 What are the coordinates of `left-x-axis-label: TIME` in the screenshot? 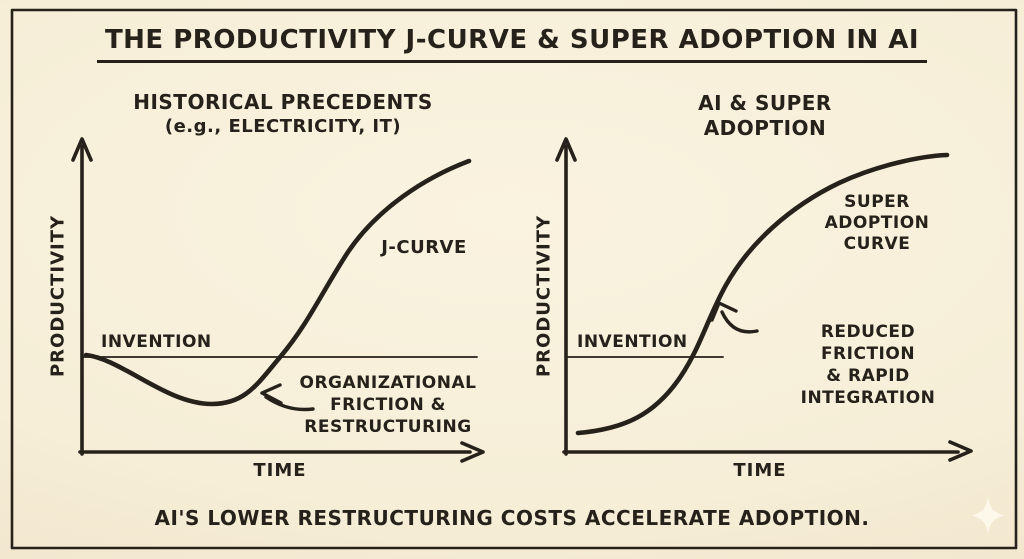 It's located at (280, 470).